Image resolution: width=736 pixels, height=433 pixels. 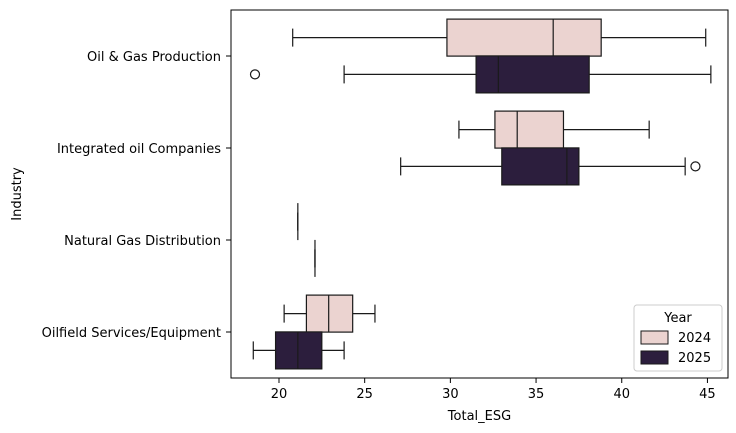 What do you see at coordinates (154, 57) in the screenshot?
I see `y-tick-label: Oil & Gas Production` at bounding box center [154, 57].